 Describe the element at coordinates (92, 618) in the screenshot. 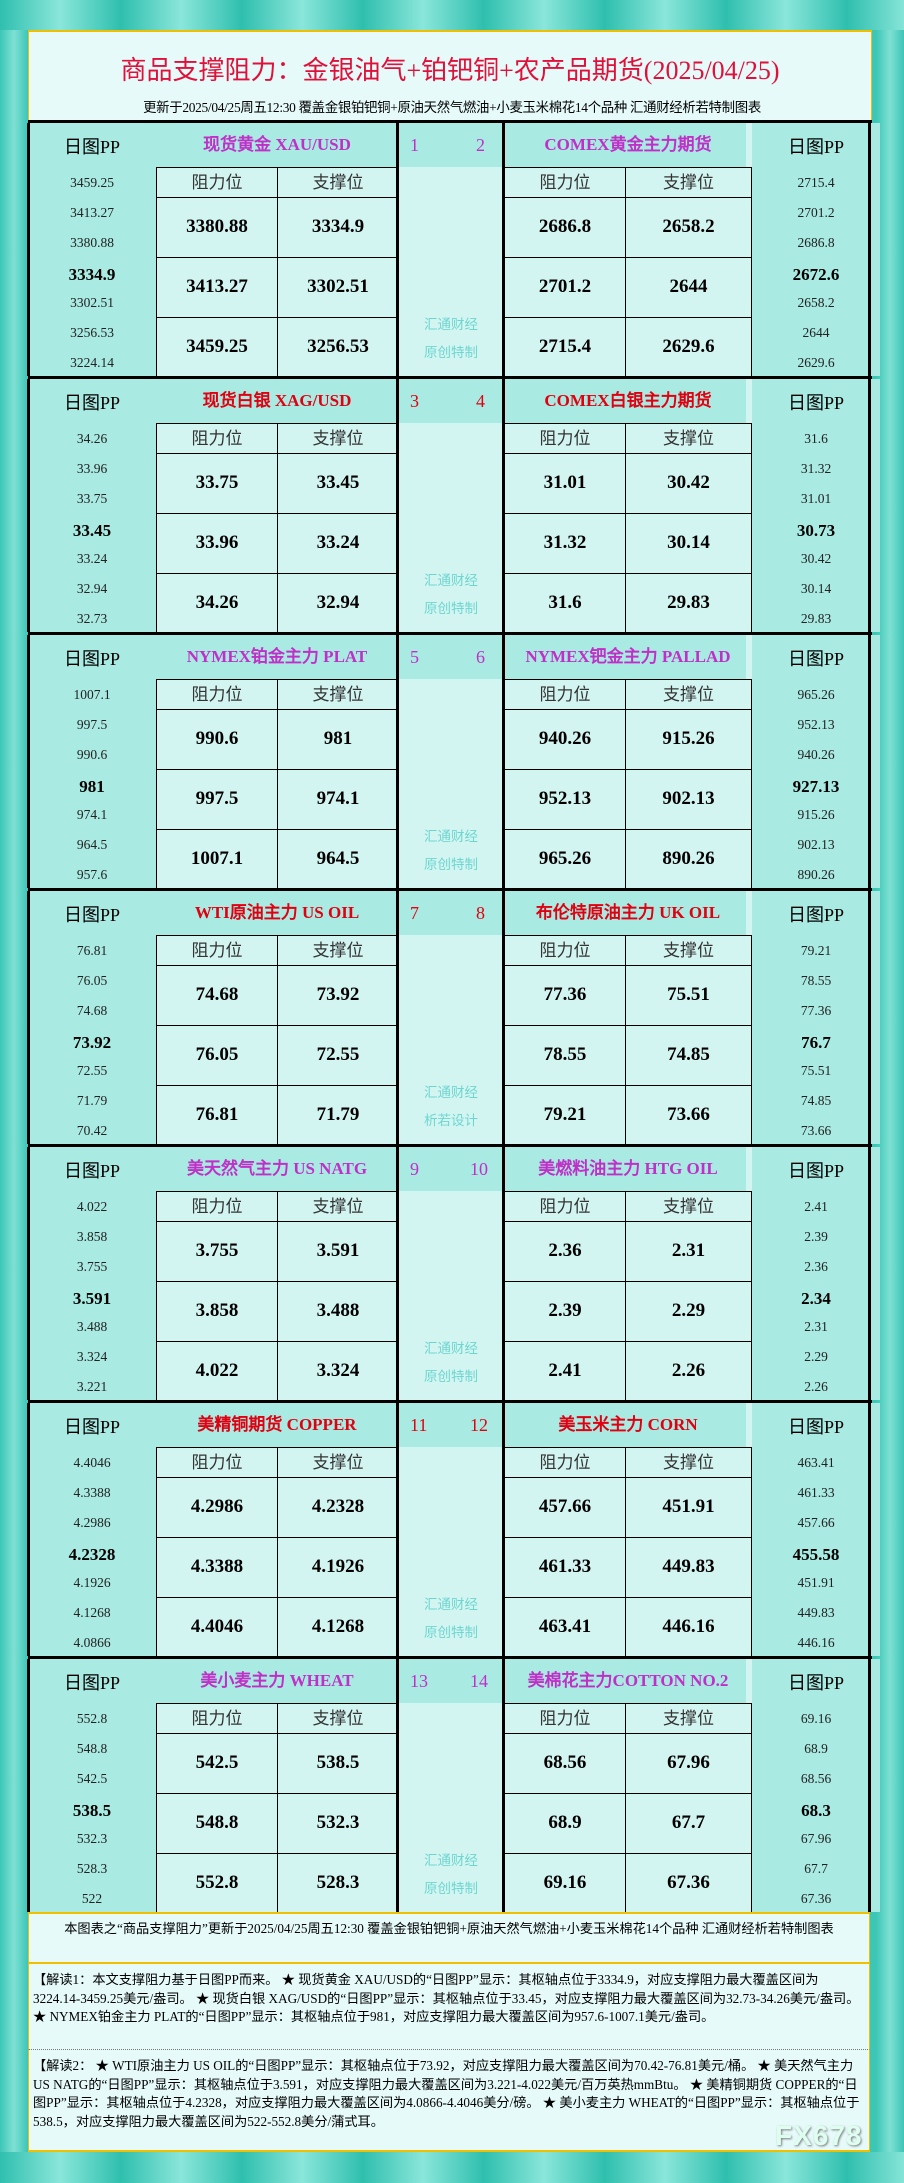

I see `pp-level: 32.73` at that location.